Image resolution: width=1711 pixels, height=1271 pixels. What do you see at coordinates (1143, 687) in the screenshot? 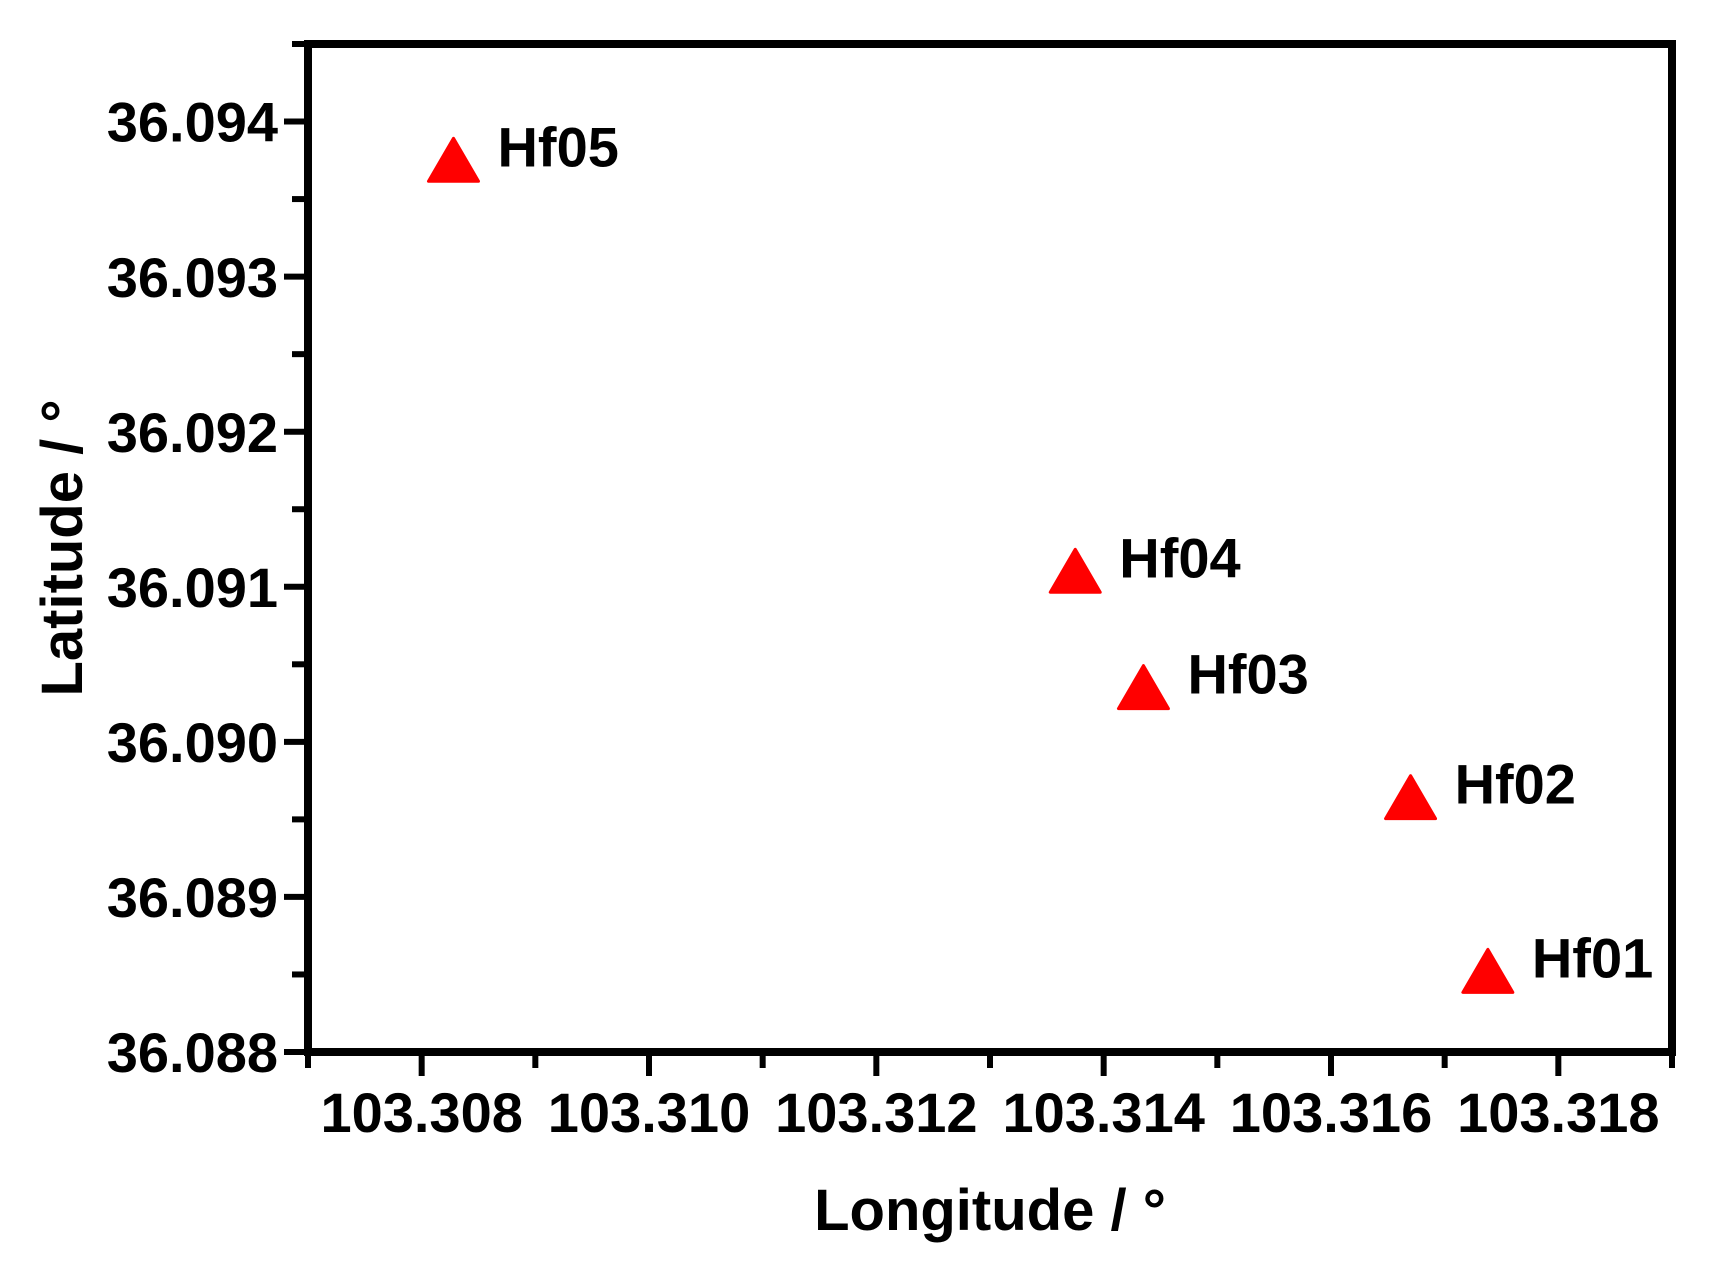
I see `triangle-marker-hf03` at bounding box center [1143, 687].